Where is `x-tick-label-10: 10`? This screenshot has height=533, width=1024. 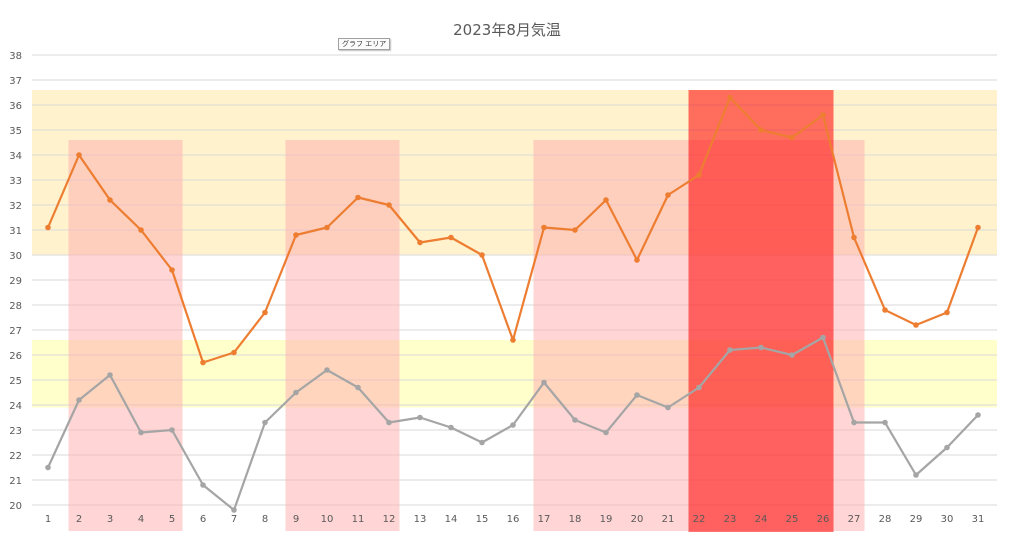
x-tick-label-10: 10 is located at coordinates (327, 519).